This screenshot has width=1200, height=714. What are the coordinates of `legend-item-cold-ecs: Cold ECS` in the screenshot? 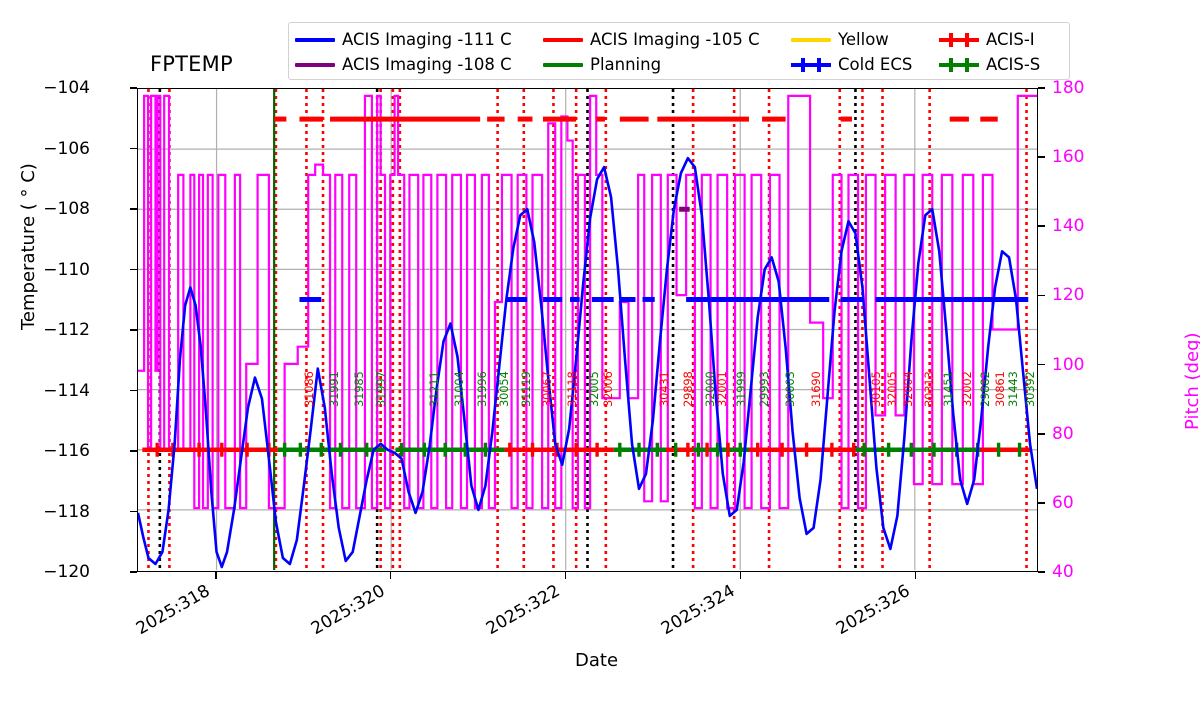 It's located at (865, 64).